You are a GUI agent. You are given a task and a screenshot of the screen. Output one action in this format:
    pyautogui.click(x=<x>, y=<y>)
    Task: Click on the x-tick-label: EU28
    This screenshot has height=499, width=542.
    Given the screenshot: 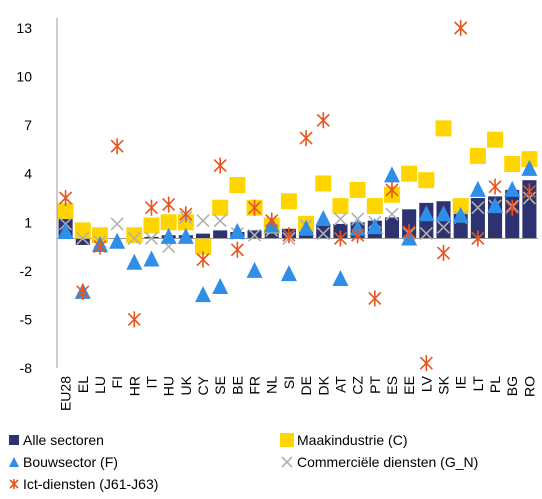 What is the action you would take?
    pyautogui.click(x=66, y=393)
    